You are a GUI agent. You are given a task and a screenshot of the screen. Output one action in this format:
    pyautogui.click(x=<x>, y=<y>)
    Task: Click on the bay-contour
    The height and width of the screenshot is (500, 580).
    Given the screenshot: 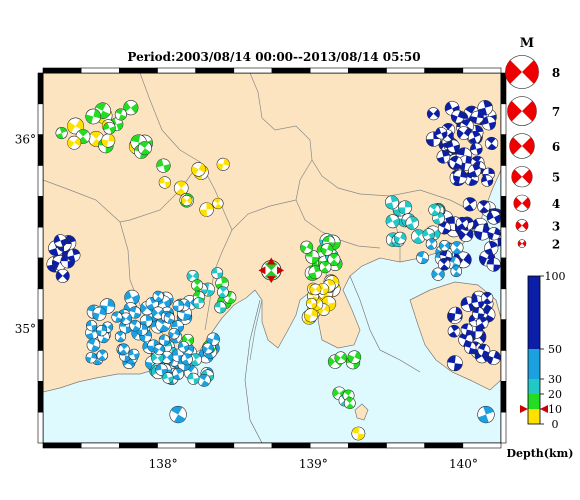 What is the action you would take?
    pyautogui.click(x=332, y=359)
    